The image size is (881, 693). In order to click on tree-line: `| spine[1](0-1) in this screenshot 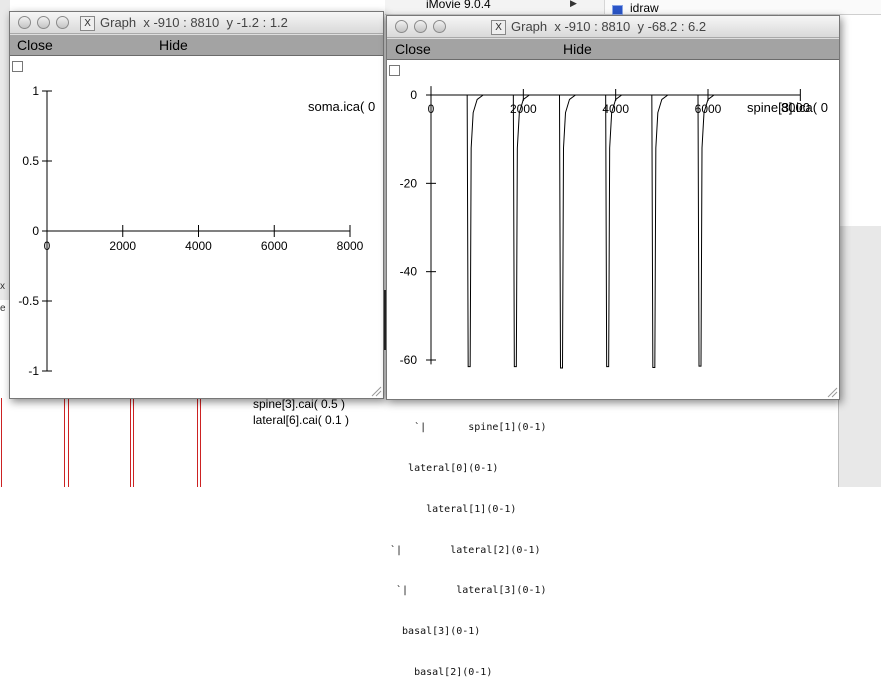, I will do `click(468, 428)`.